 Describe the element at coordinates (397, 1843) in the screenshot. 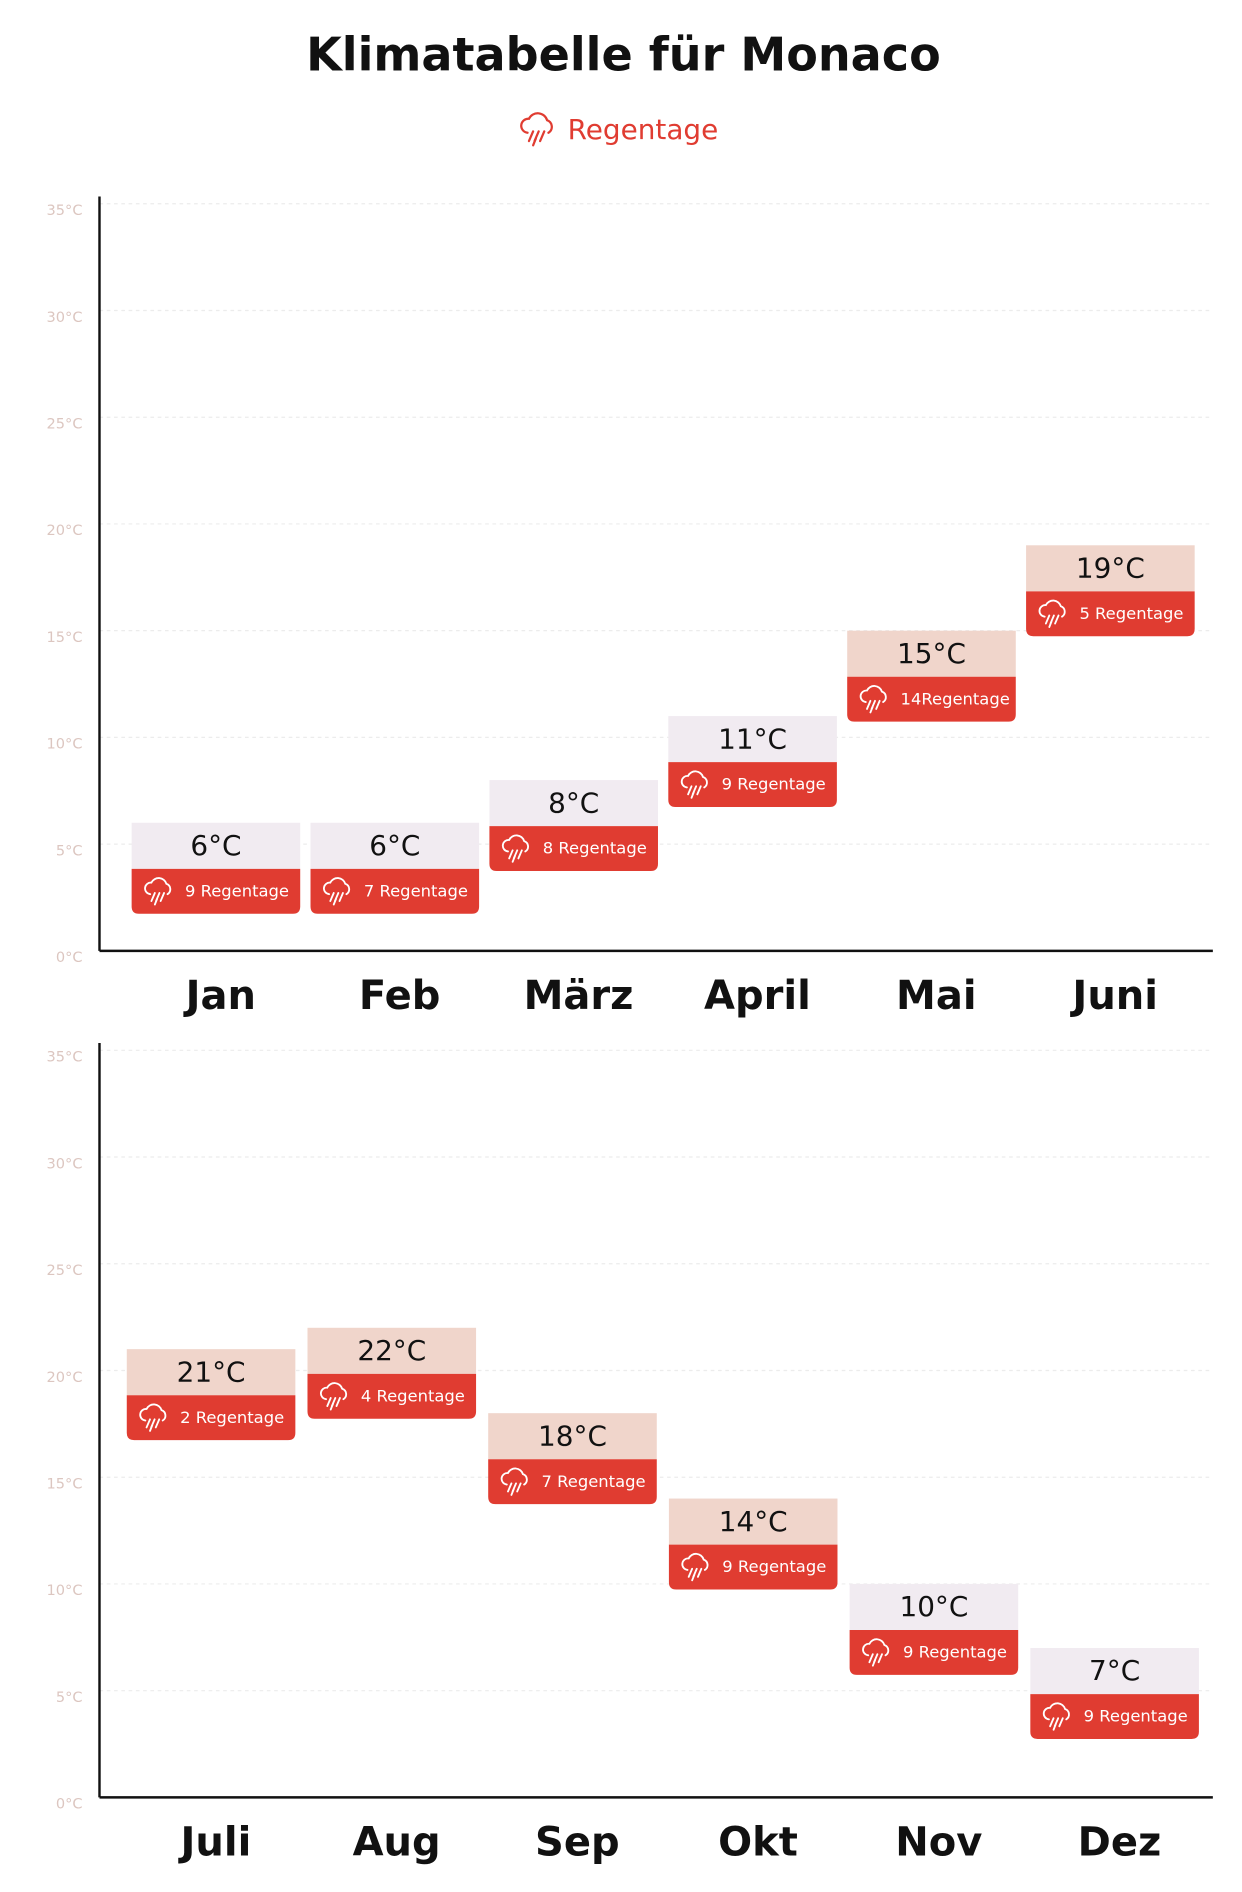

I see `x-tick-label: Aug` at that location.